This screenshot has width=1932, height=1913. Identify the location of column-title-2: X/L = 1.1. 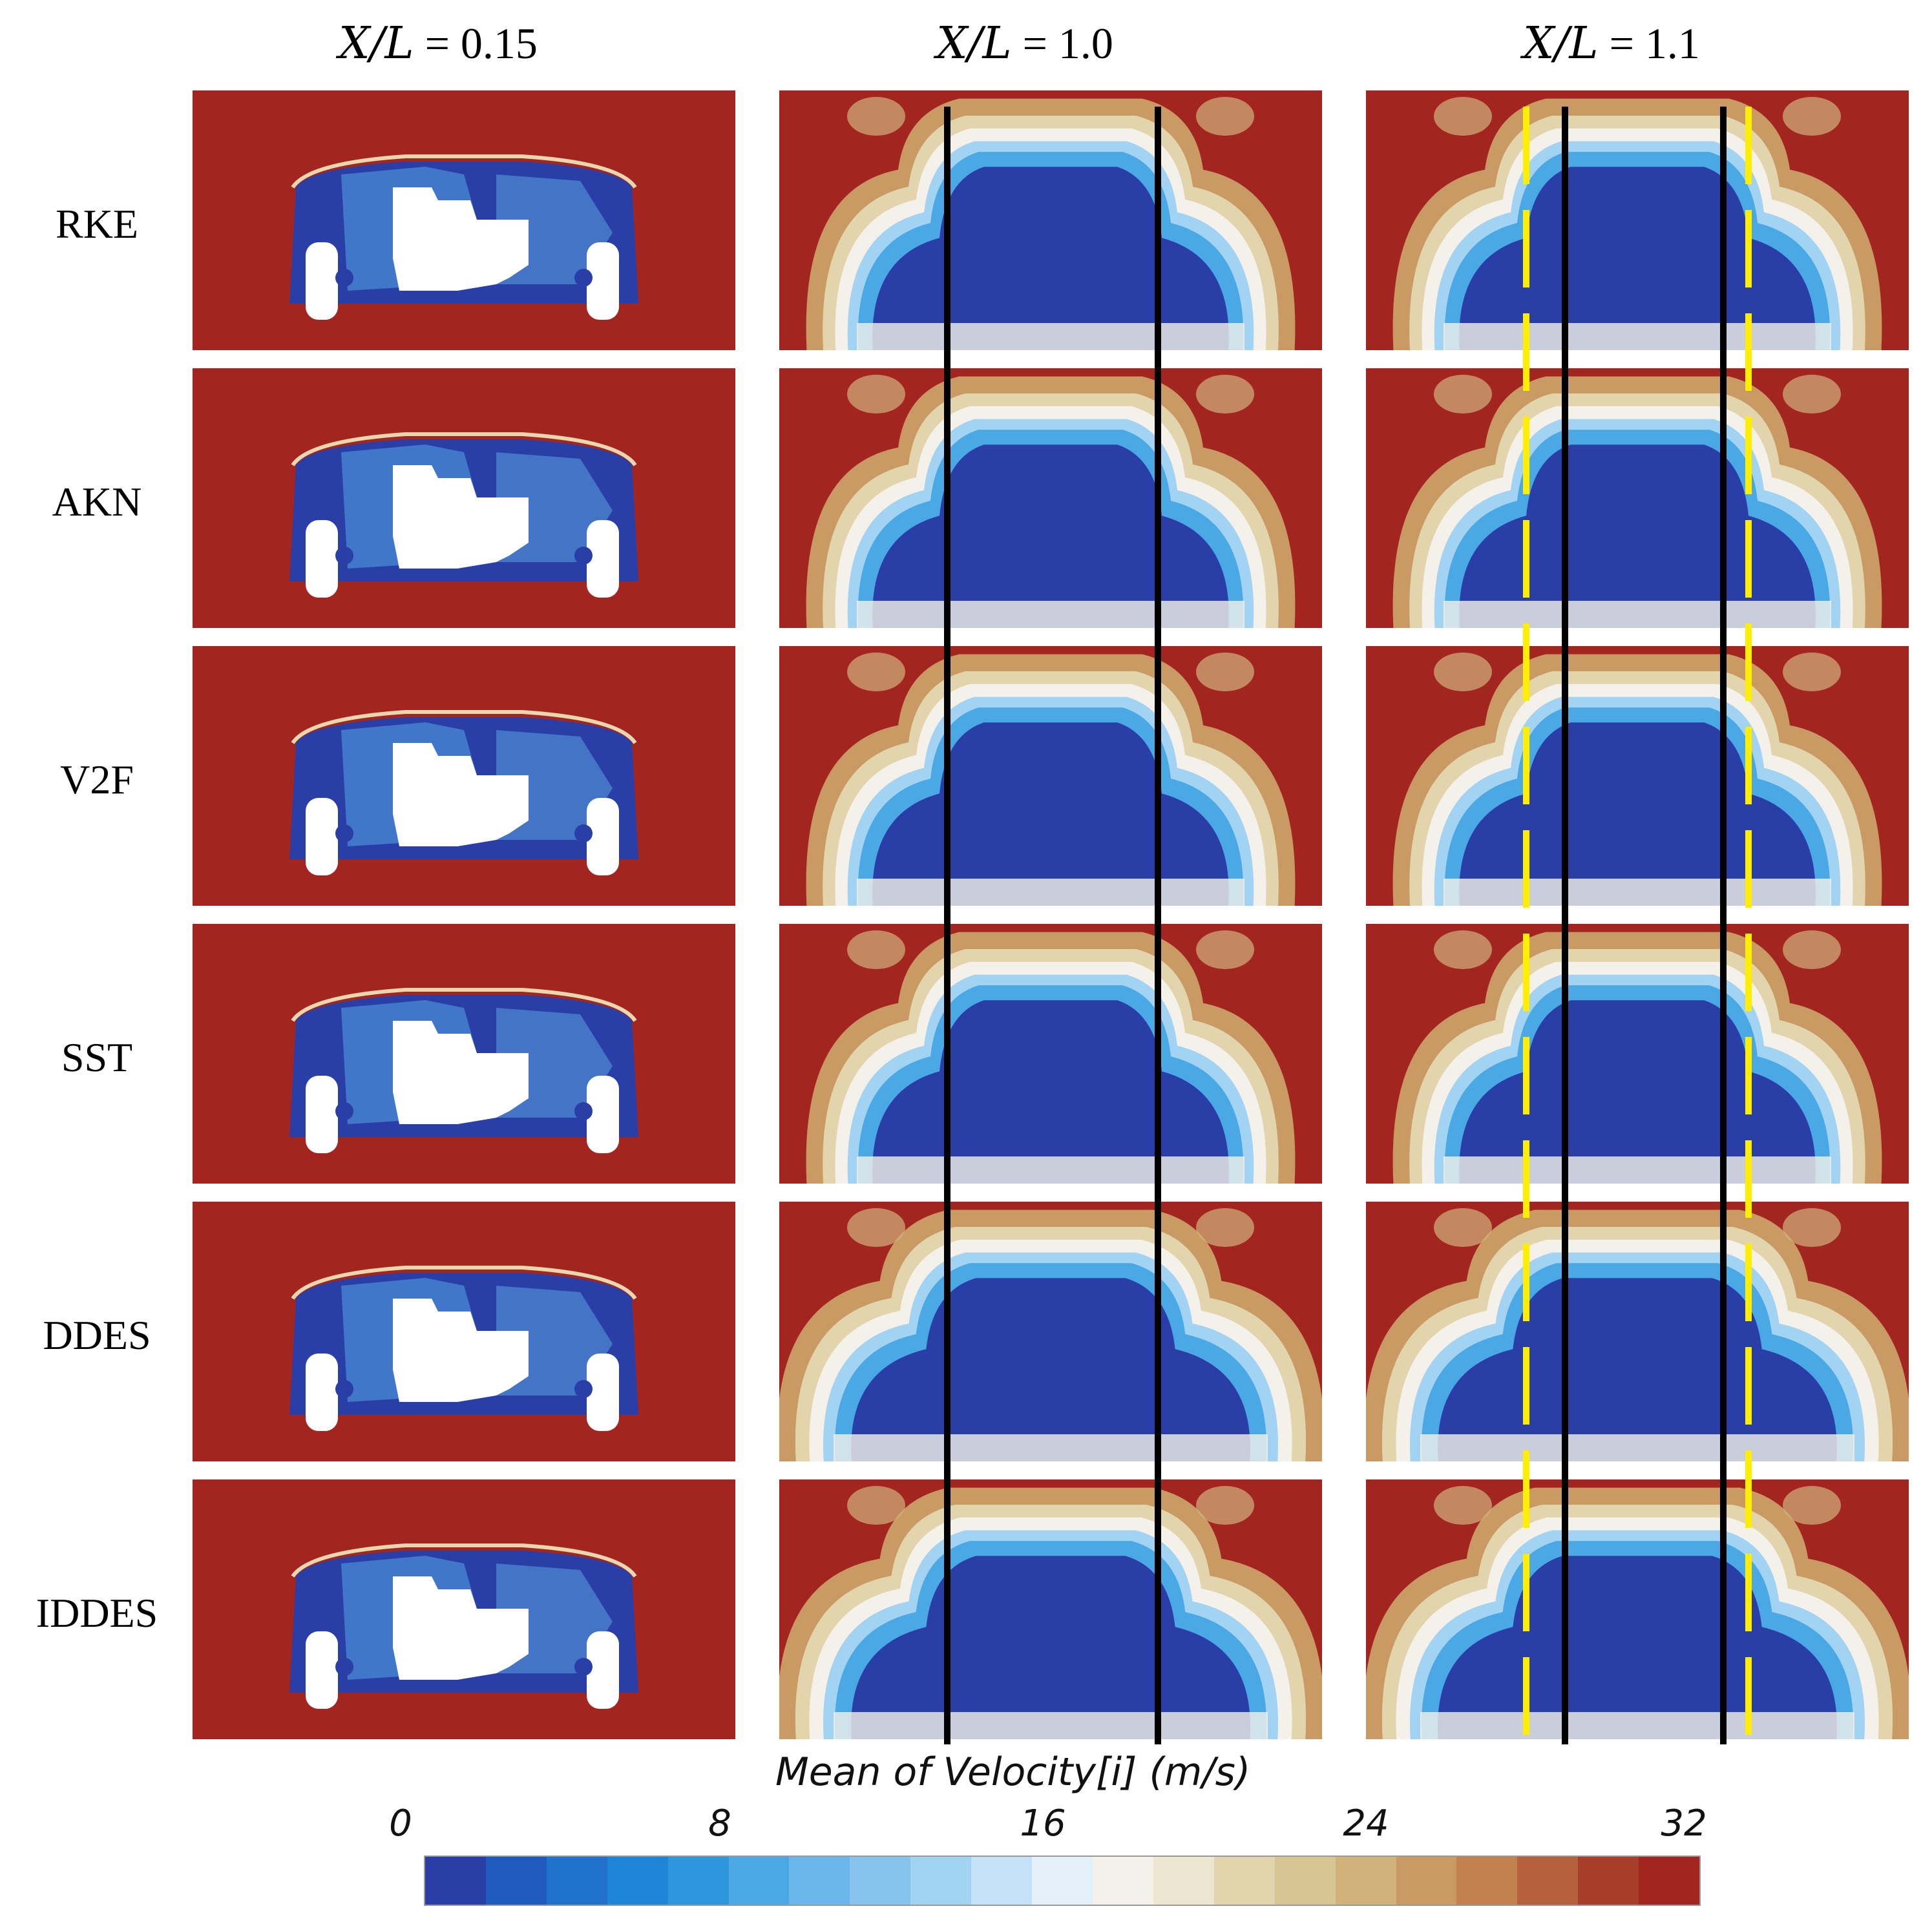
(1612, 43).